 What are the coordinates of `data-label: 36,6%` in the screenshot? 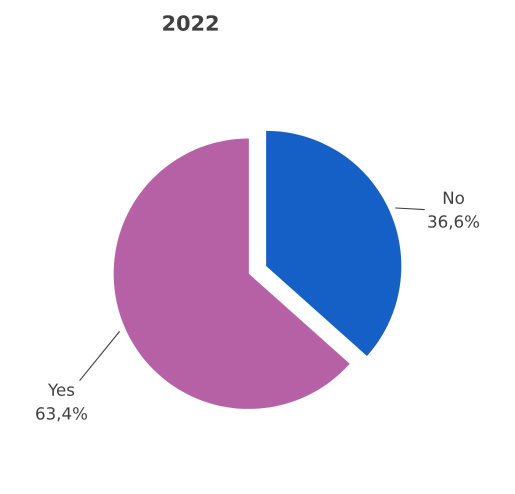 It's located at (454, 222).